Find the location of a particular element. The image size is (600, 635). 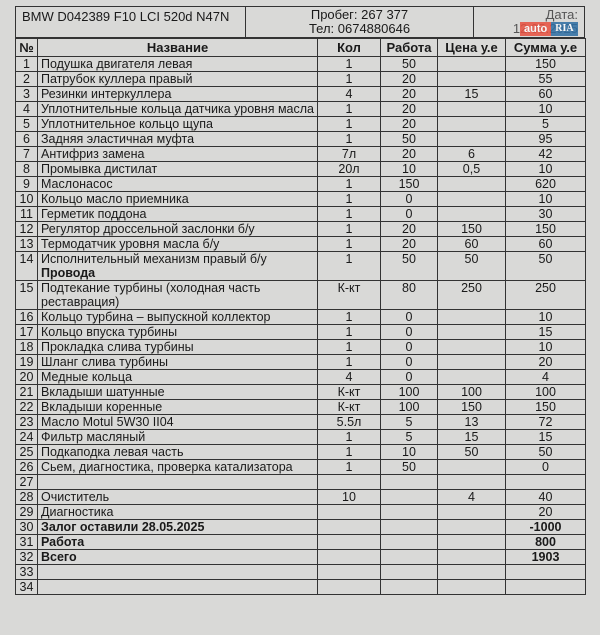

item-sum-text: 55 is located at coordinates (545, 79).